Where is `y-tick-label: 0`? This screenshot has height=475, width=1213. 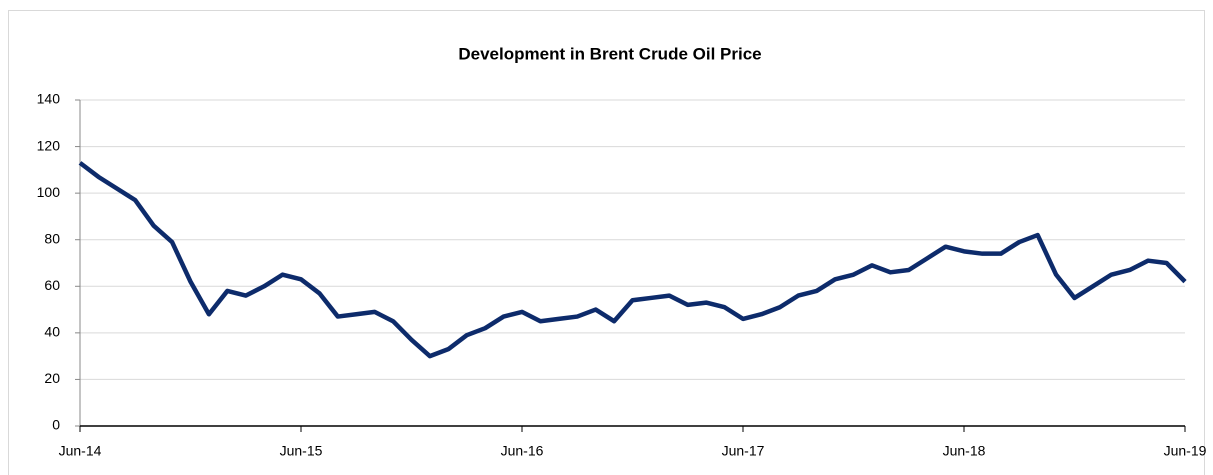
y-tick-label: 0 is located at coordinates (56, 425).